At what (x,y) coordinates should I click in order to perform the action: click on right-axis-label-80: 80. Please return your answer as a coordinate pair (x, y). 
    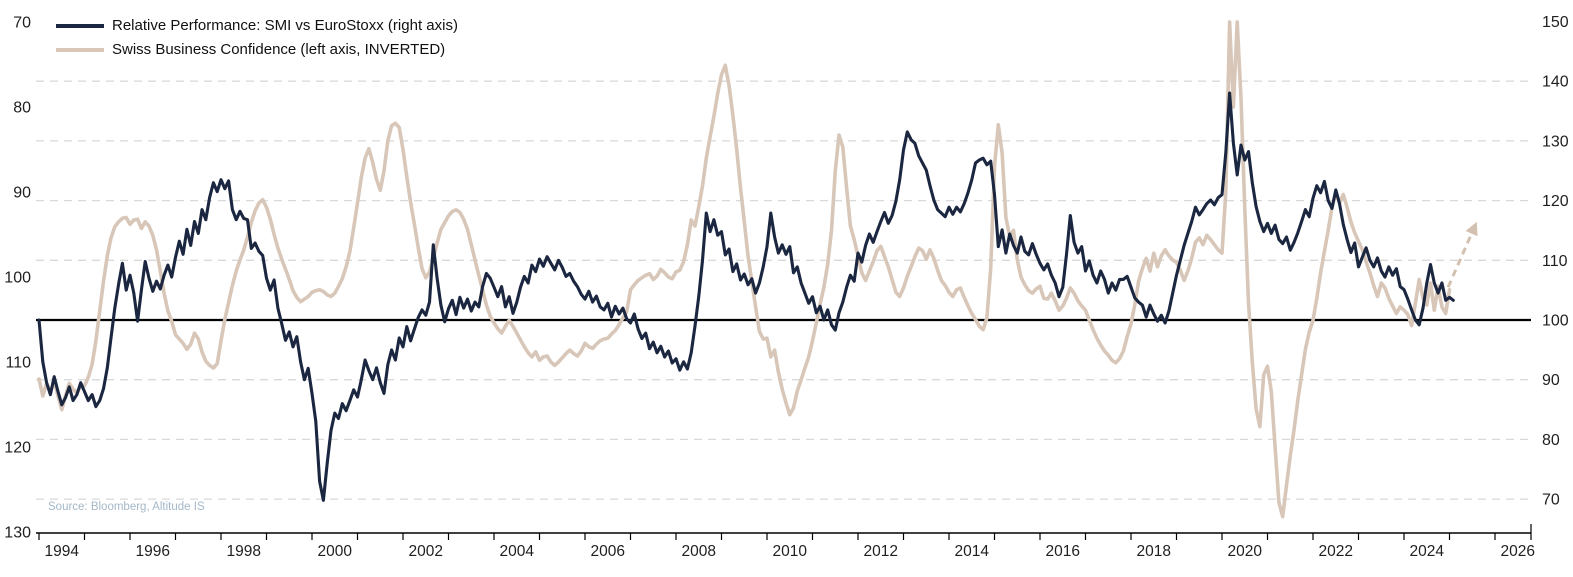
    Looking at the image, I should click on (1551, 440).